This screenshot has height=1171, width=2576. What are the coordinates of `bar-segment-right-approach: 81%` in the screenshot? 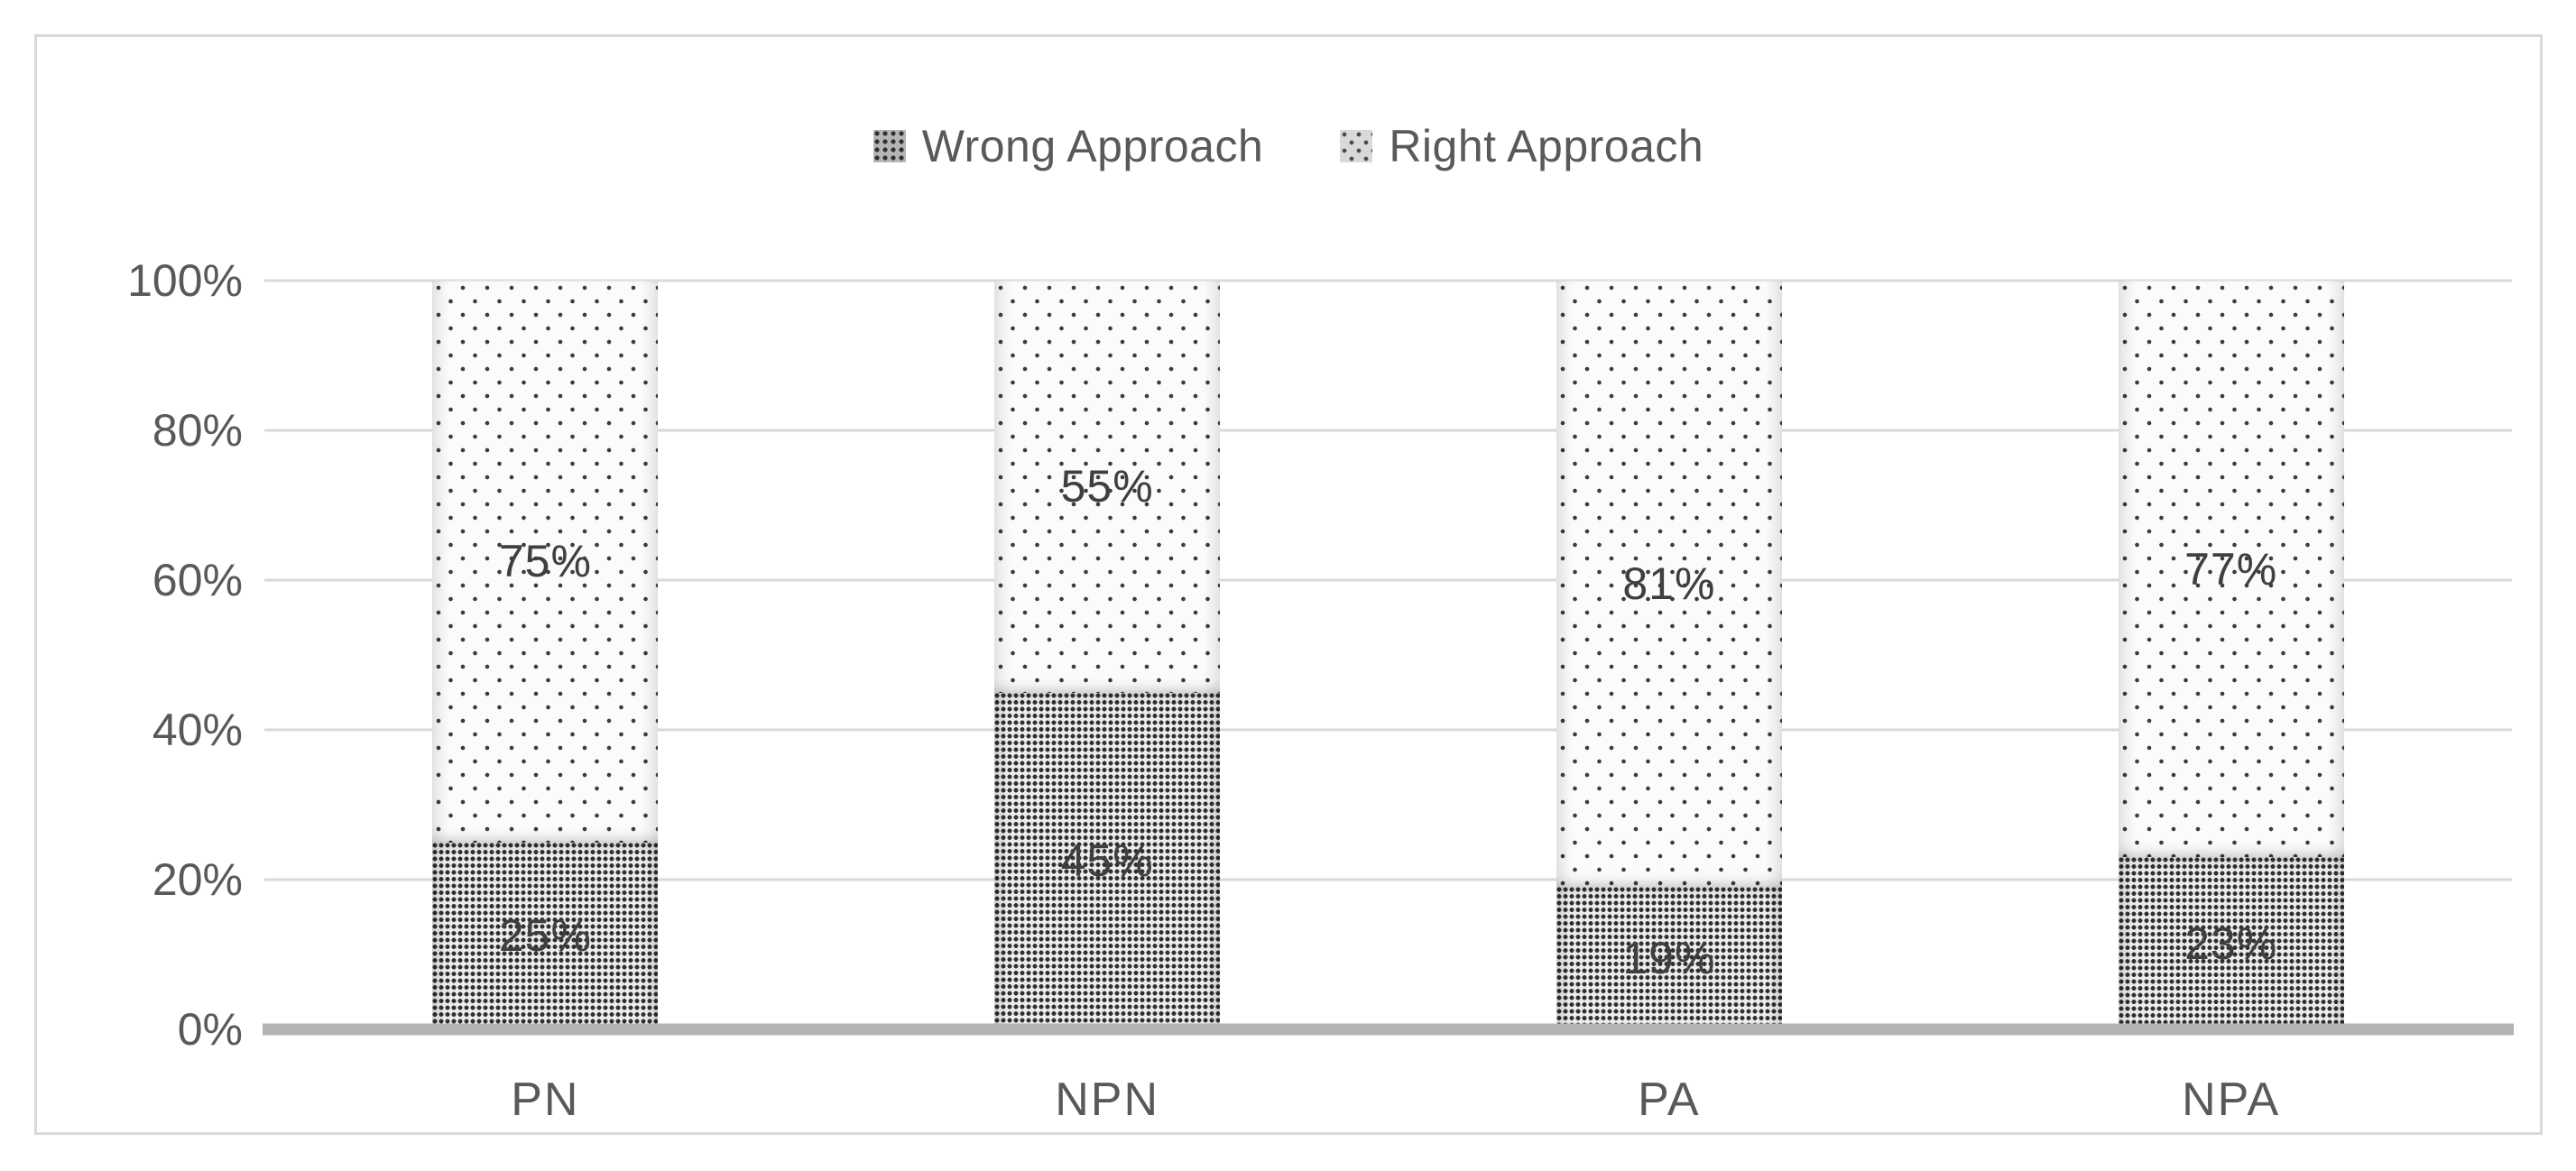 It's located at (1669, 584).